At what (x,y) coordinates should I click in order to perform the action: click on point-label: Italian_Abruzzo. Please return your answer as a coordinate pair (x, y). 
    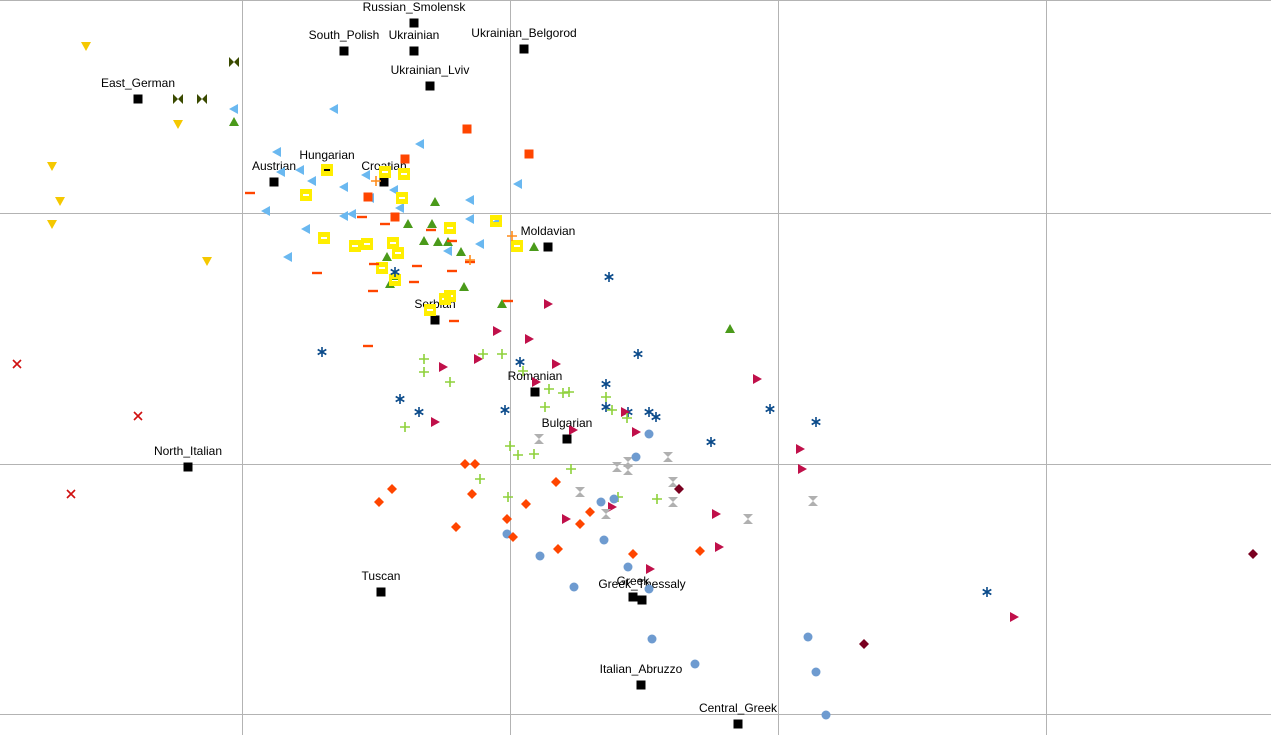
    Looking at the image, I should click on (641, 669).